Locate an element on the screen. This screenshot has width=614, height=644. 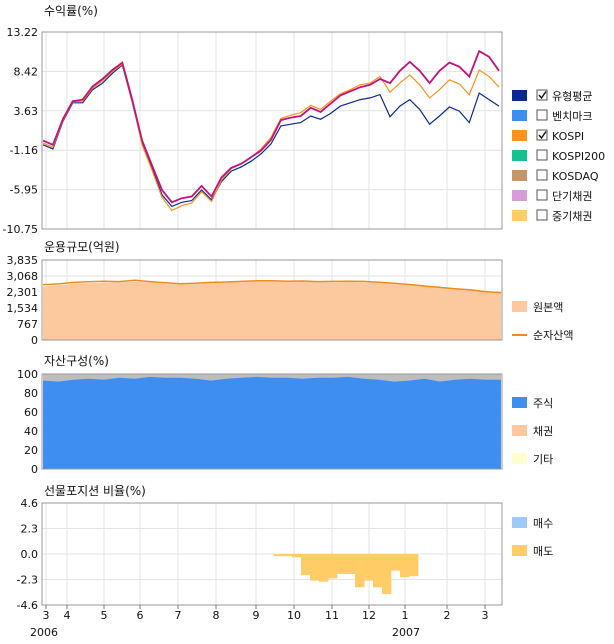
area-principal is located at coordinates (272, 310).